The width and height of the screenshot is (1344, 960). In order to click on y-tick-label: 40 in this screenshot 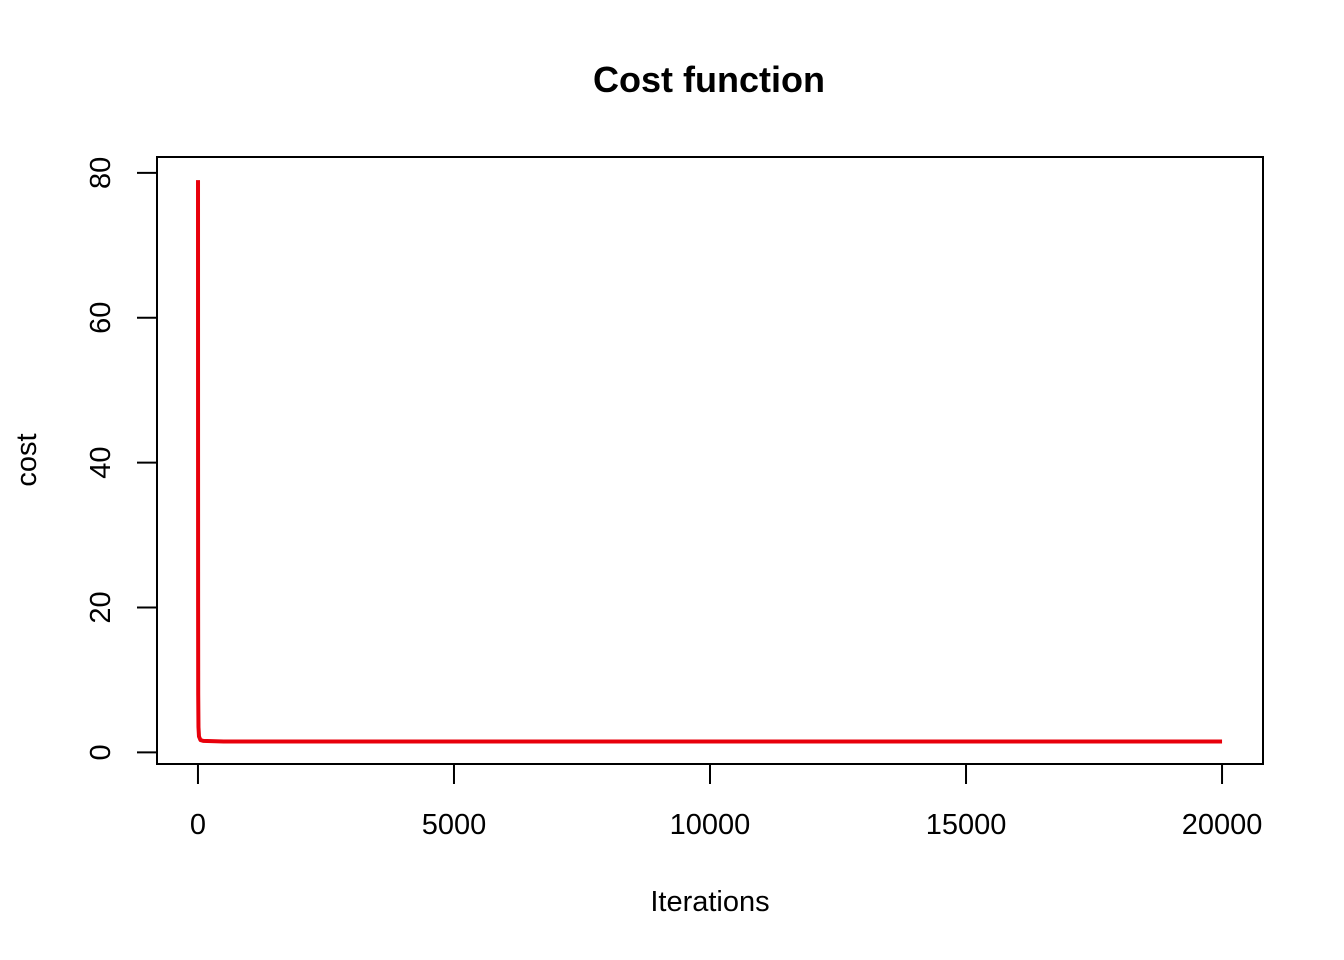, I will do `click(101, 463)`.